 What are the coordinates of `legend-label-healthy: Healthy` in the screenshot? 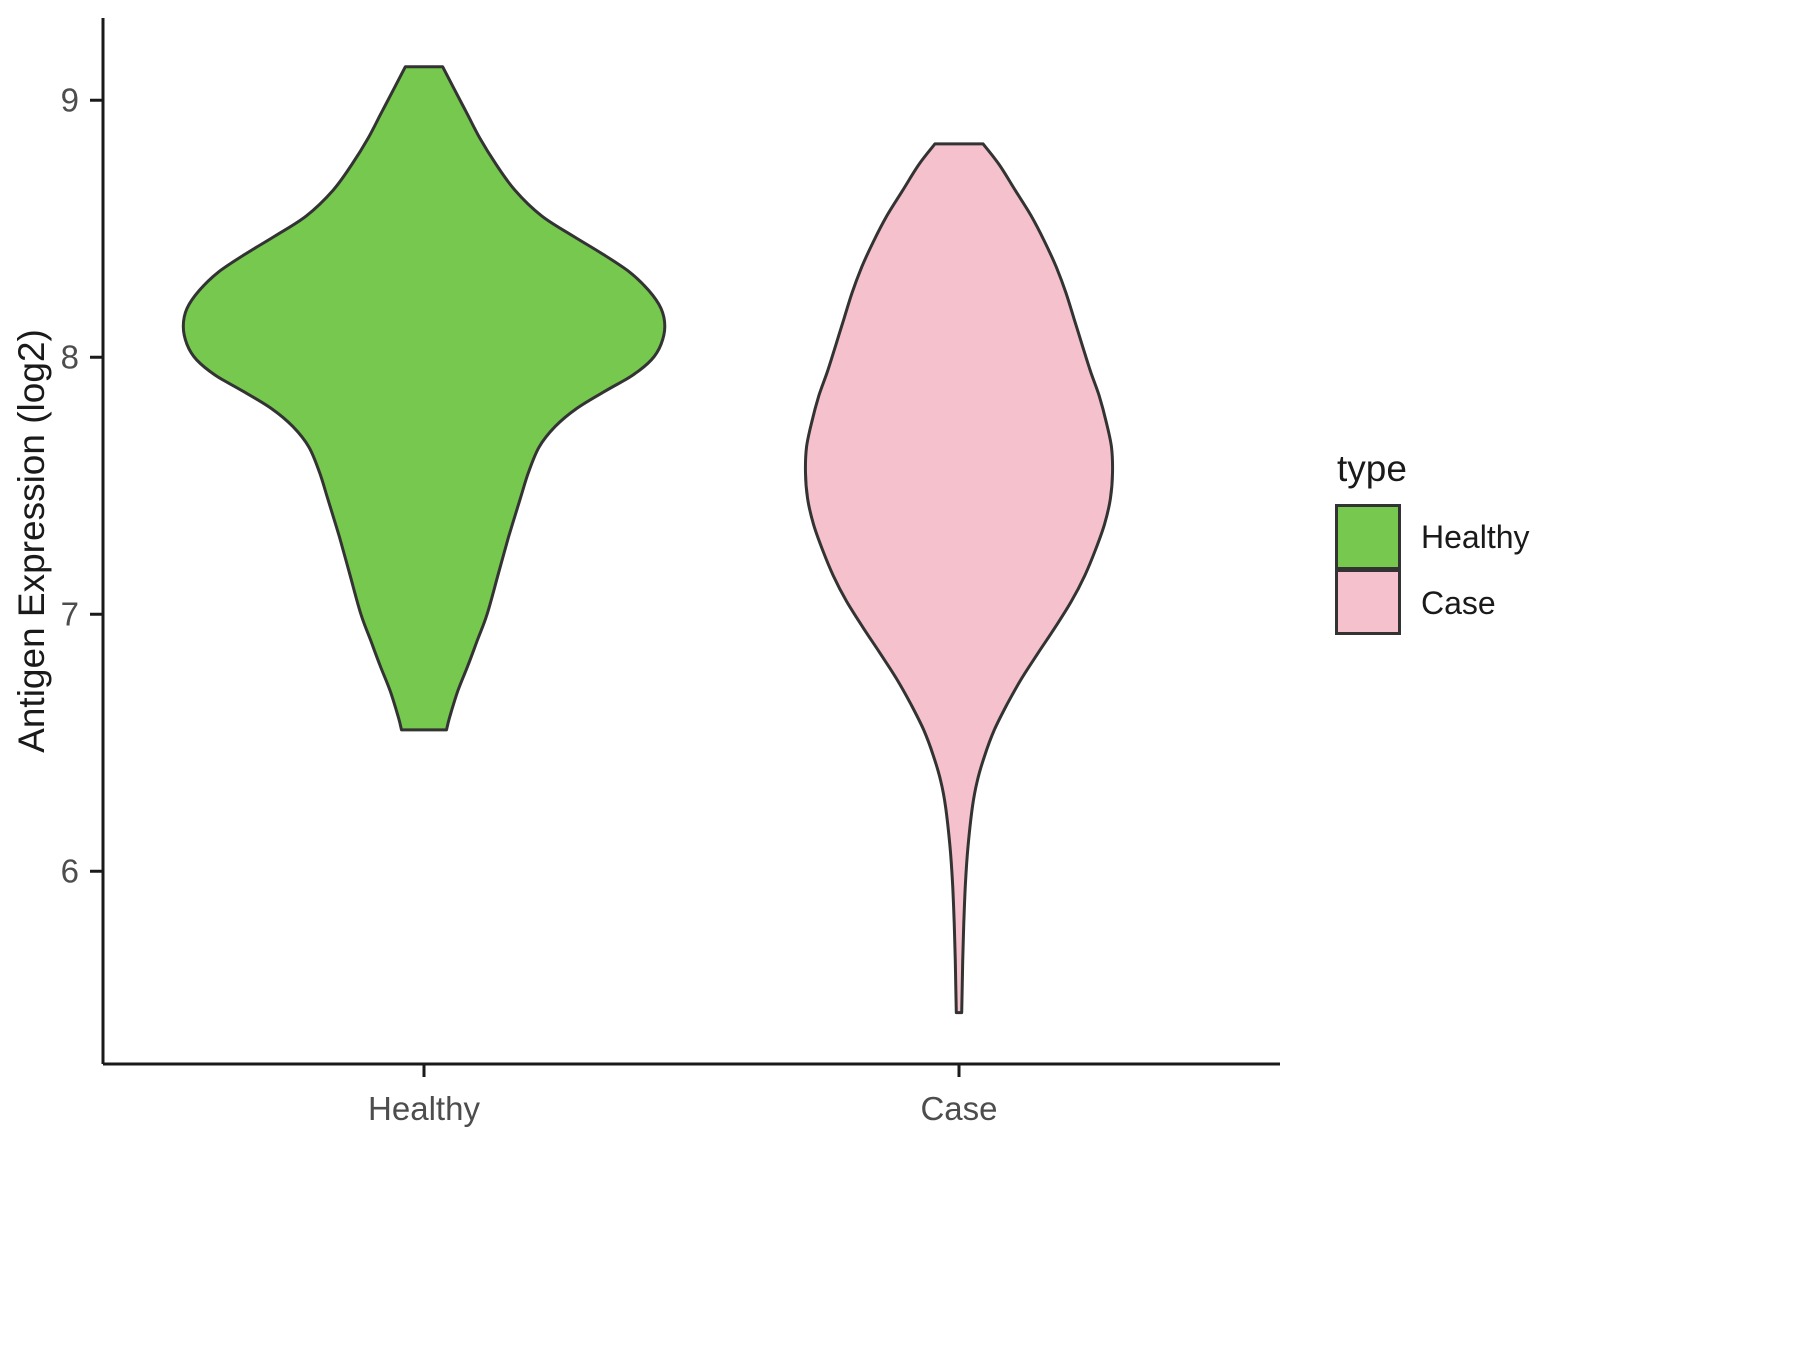 It's located at (1475, 536).